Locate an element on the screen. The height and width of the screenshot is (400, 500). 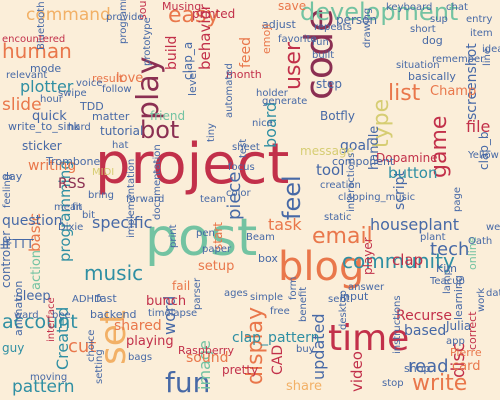
word-bot: bot is located at coordinates (159, 130).